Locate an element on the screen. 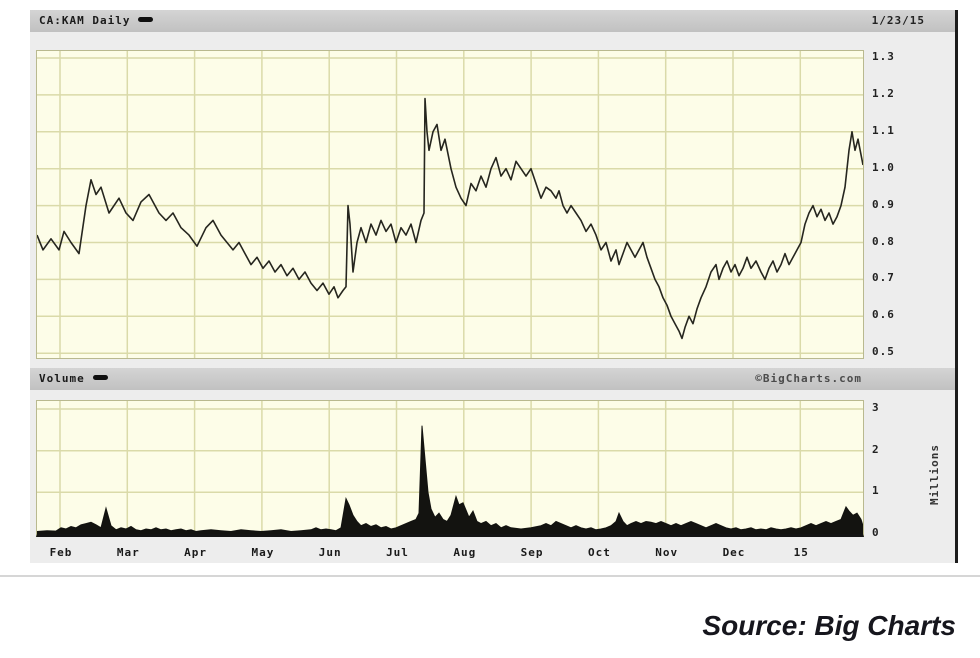 This screenshot has width=980, height=658. chart-title-bar: CA:KAM Daily 1/23/15 is located at coordinates (492, 21).